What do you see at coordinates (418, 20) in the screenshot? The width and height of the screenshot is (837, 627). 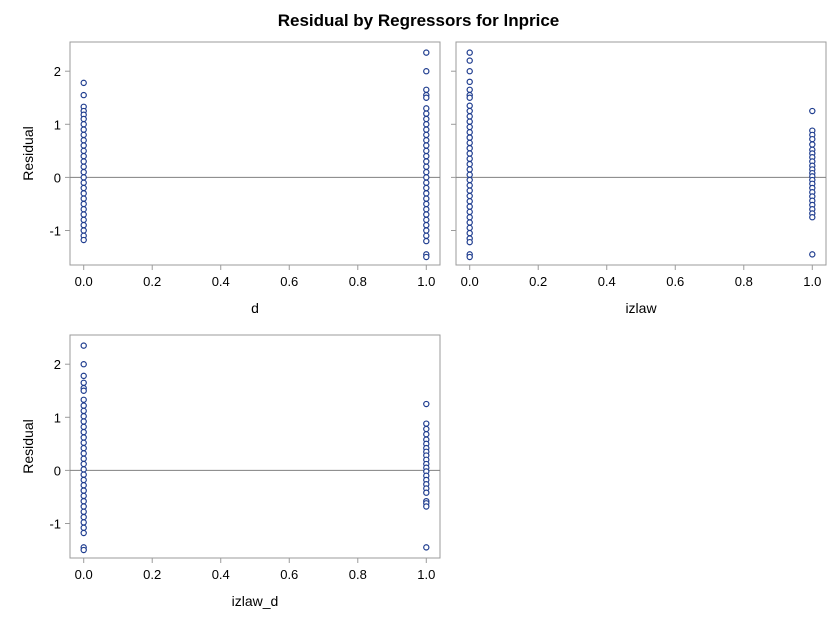 I see `figure-title: Residual by Regressors for lnprice` at bounding box center [418, 20].